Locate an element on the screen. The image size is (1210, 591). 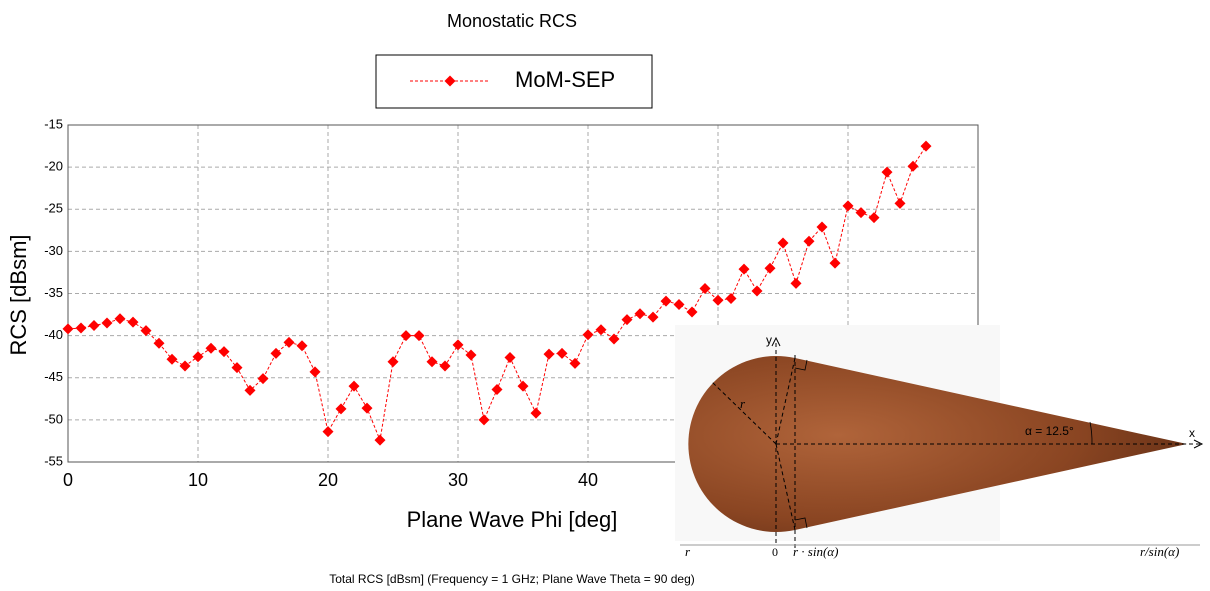
x-tick-label: 30 is located at coordinates (458, 480).